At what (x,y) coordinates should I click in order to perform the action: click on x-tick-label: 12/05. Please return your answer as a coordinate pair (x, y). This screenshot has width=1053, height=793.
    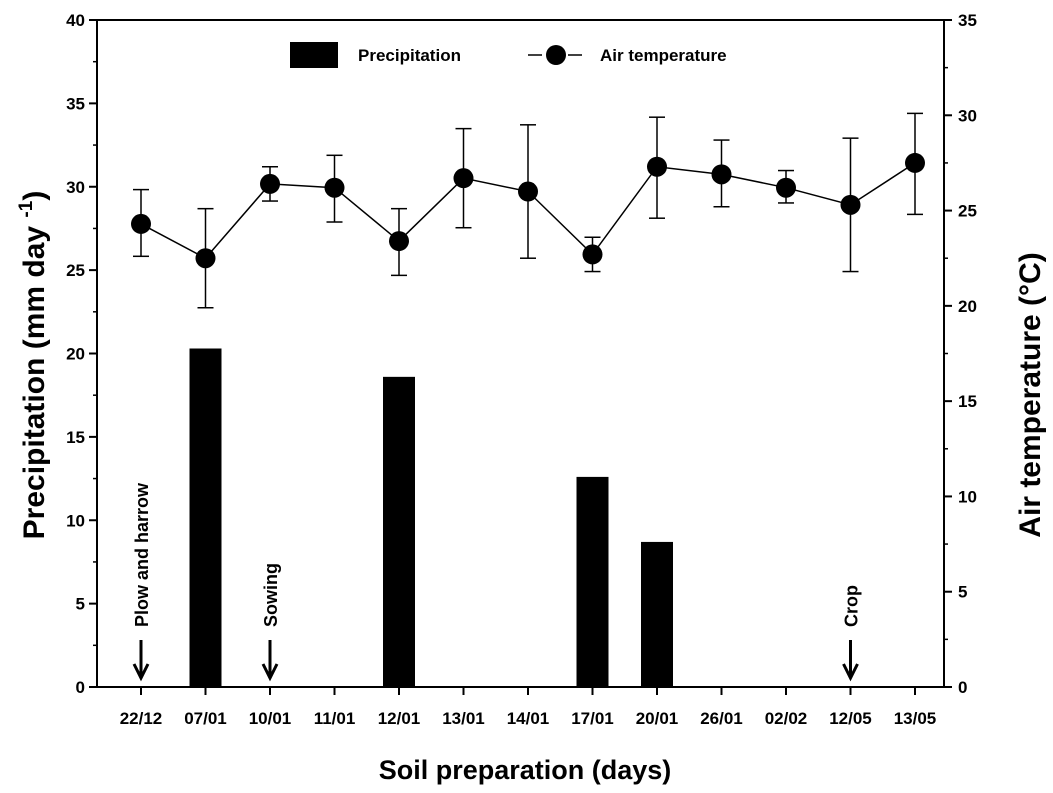
    Looking at the image, I should click on (850, 718).